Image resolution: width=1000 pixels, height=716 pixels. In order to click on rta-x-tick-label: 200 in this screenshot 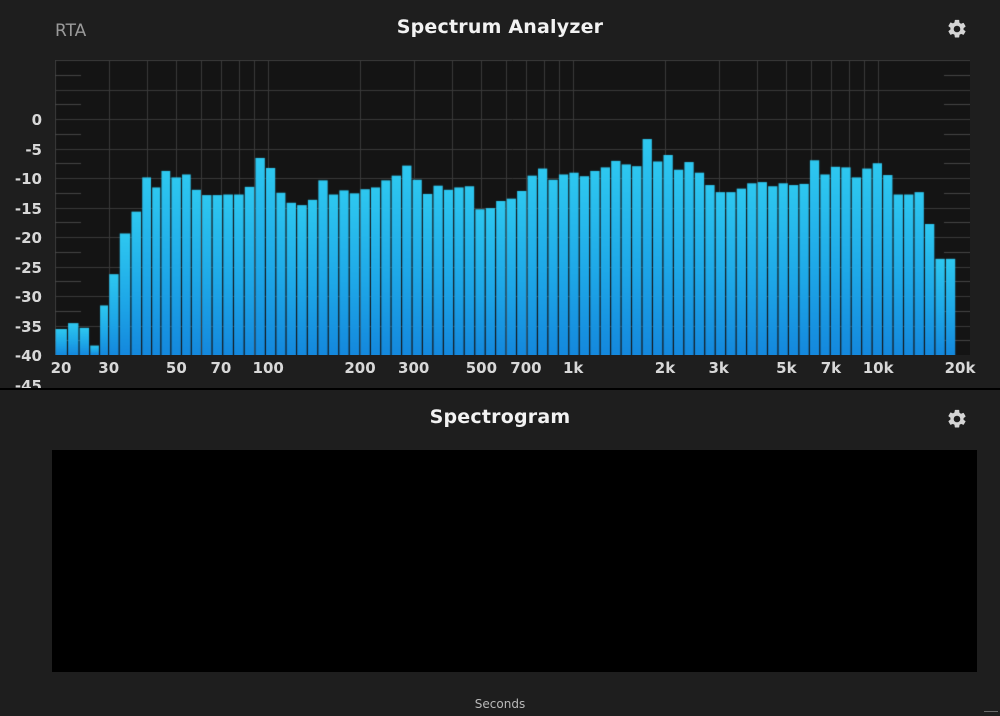, I will do `click(360, 368)`.